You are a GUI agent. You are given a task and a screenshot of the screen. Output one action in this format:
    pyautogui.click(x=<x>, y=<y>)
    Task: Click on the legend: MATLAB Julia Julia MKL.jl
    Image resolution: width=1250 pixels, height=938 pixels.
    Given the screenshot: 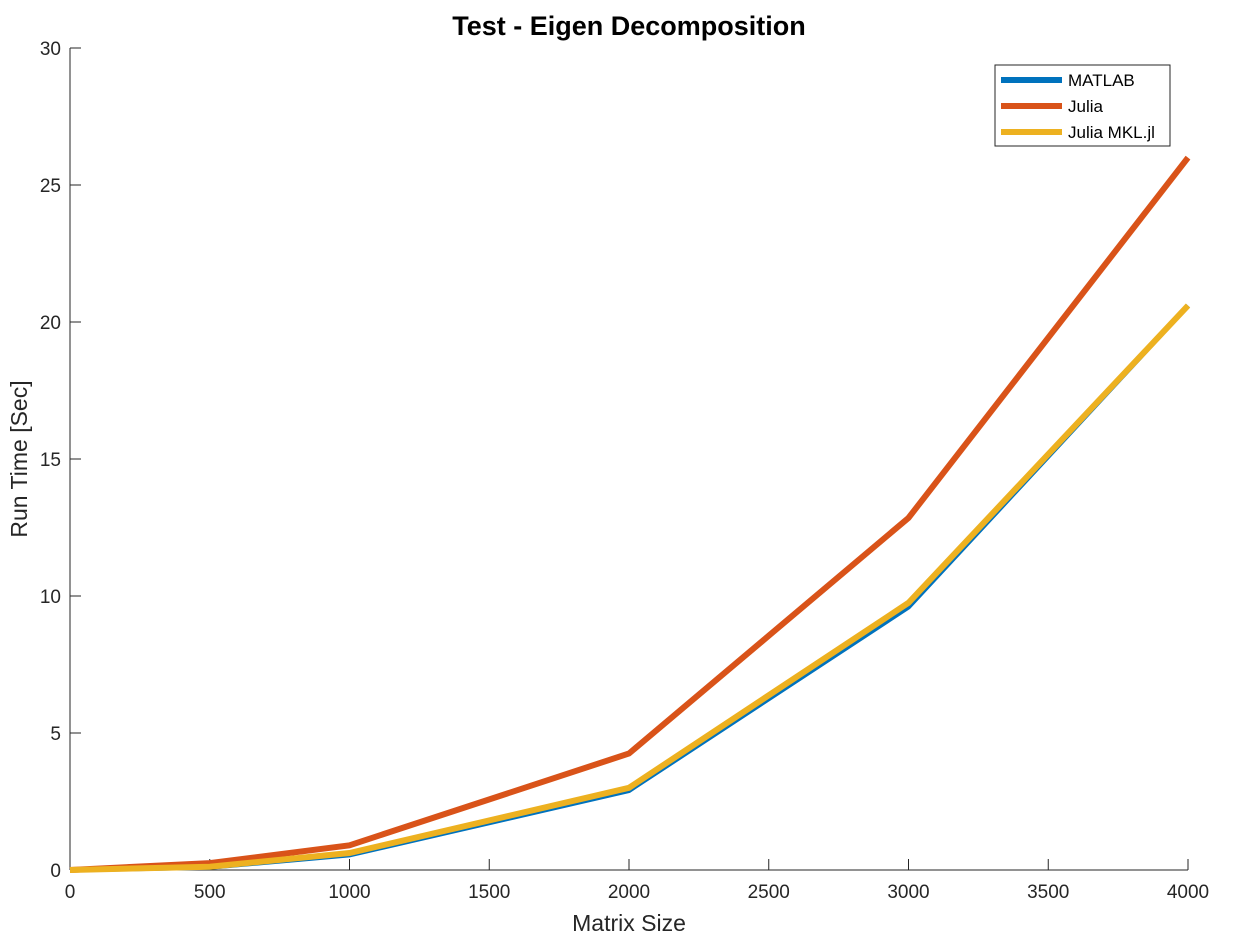 What is the action you would take?
    pyautogui.click(x=1082, y=105)
    